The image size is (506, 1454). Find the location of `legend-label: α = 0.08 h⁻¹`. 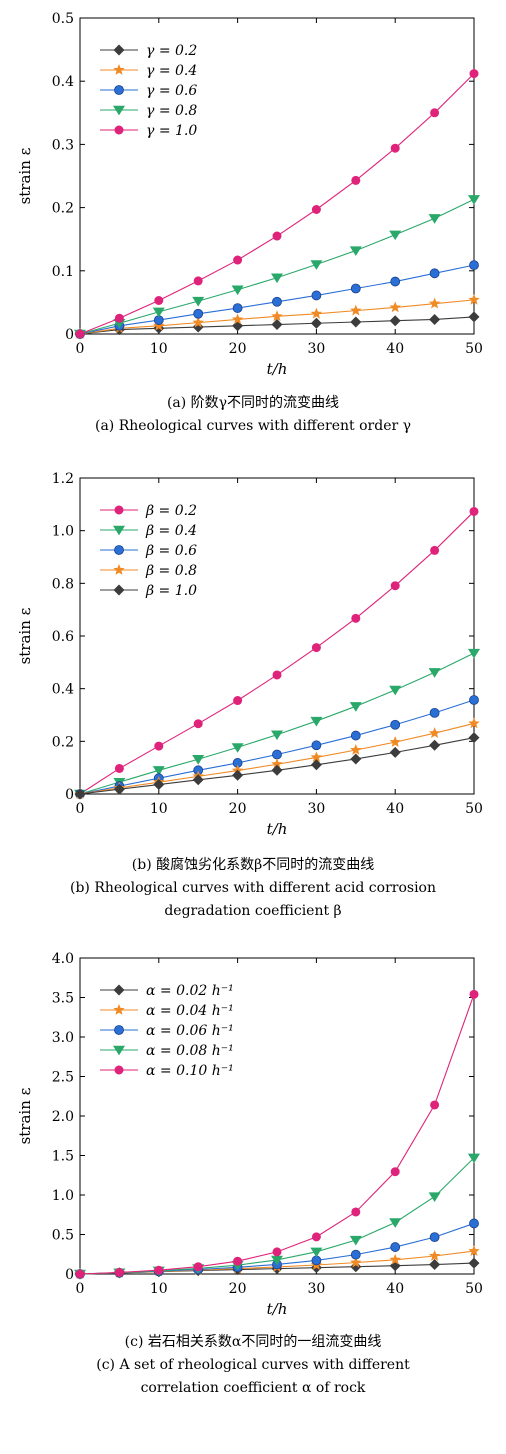

legend-label: α = 0.08 h⁻¹ is located at coordinates (190, 1051).